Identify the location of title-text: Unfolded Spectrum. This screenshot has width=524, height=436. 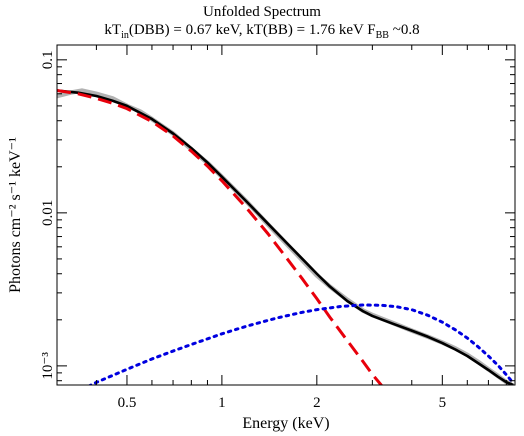
(262, 12).